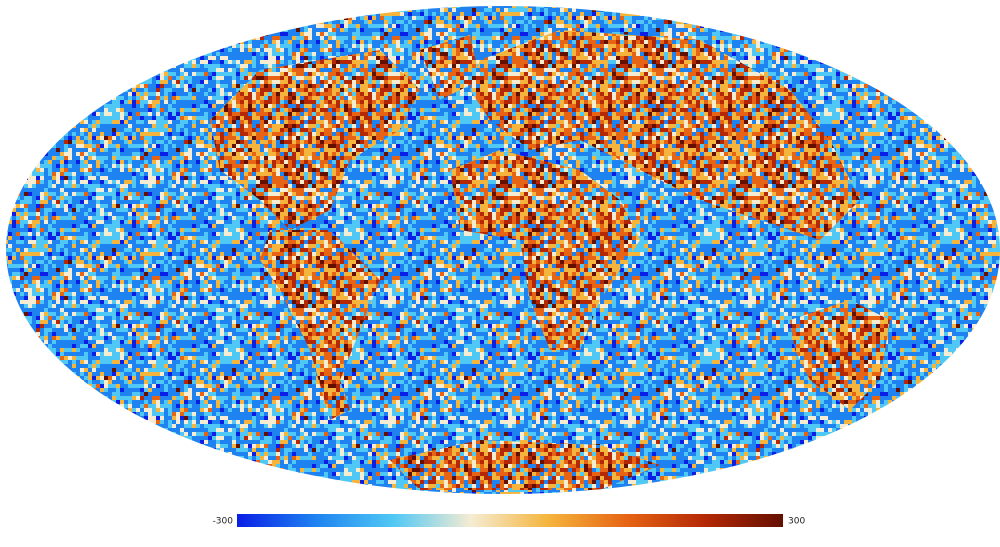 The height and width of the screenshot is (547, 1000). Describe the element at coordinates (510, 520) in the screenshot. I see `colorbar` at that location.